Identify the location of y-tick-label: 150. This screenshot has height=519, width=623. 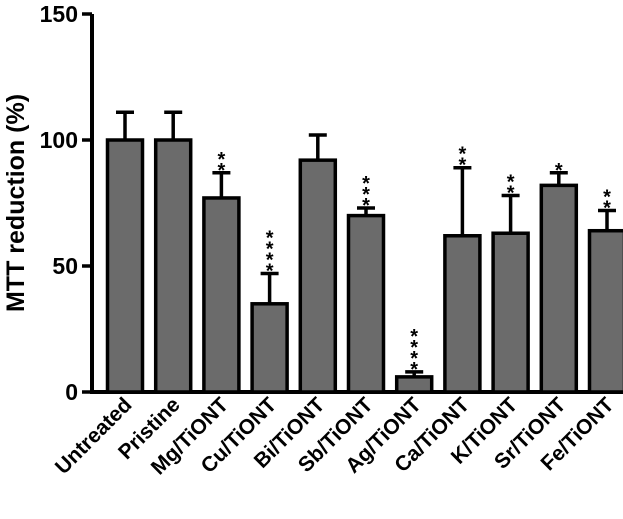
(59, 14).